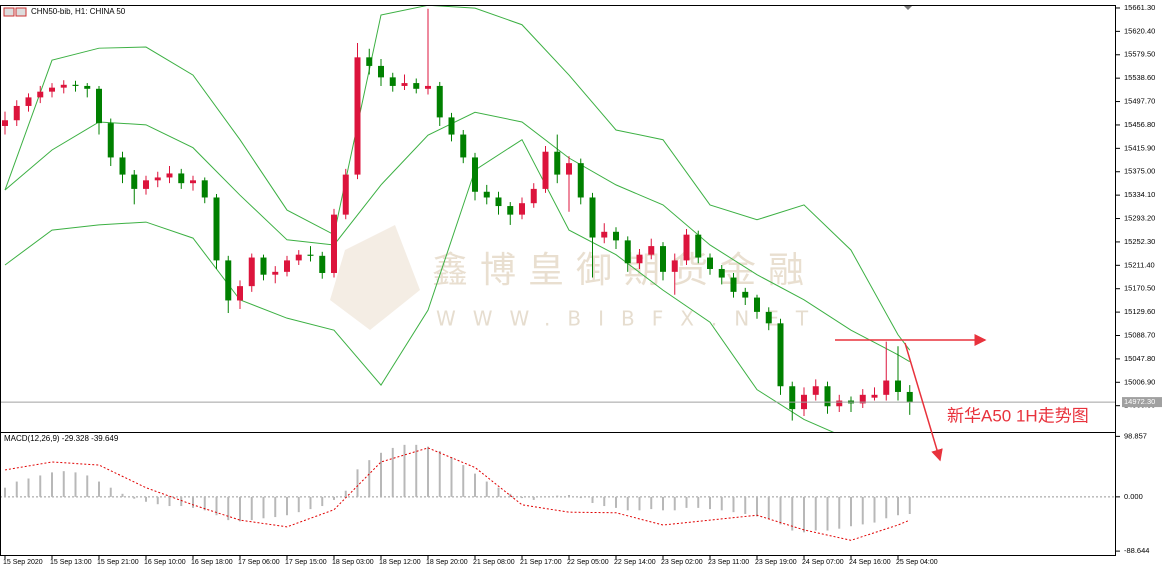 This screenshot has width=1170, height=575. I want to click on watermark: 鑫博皇御期货金融 WWW.BIBFX.NET, so click(577, 278).